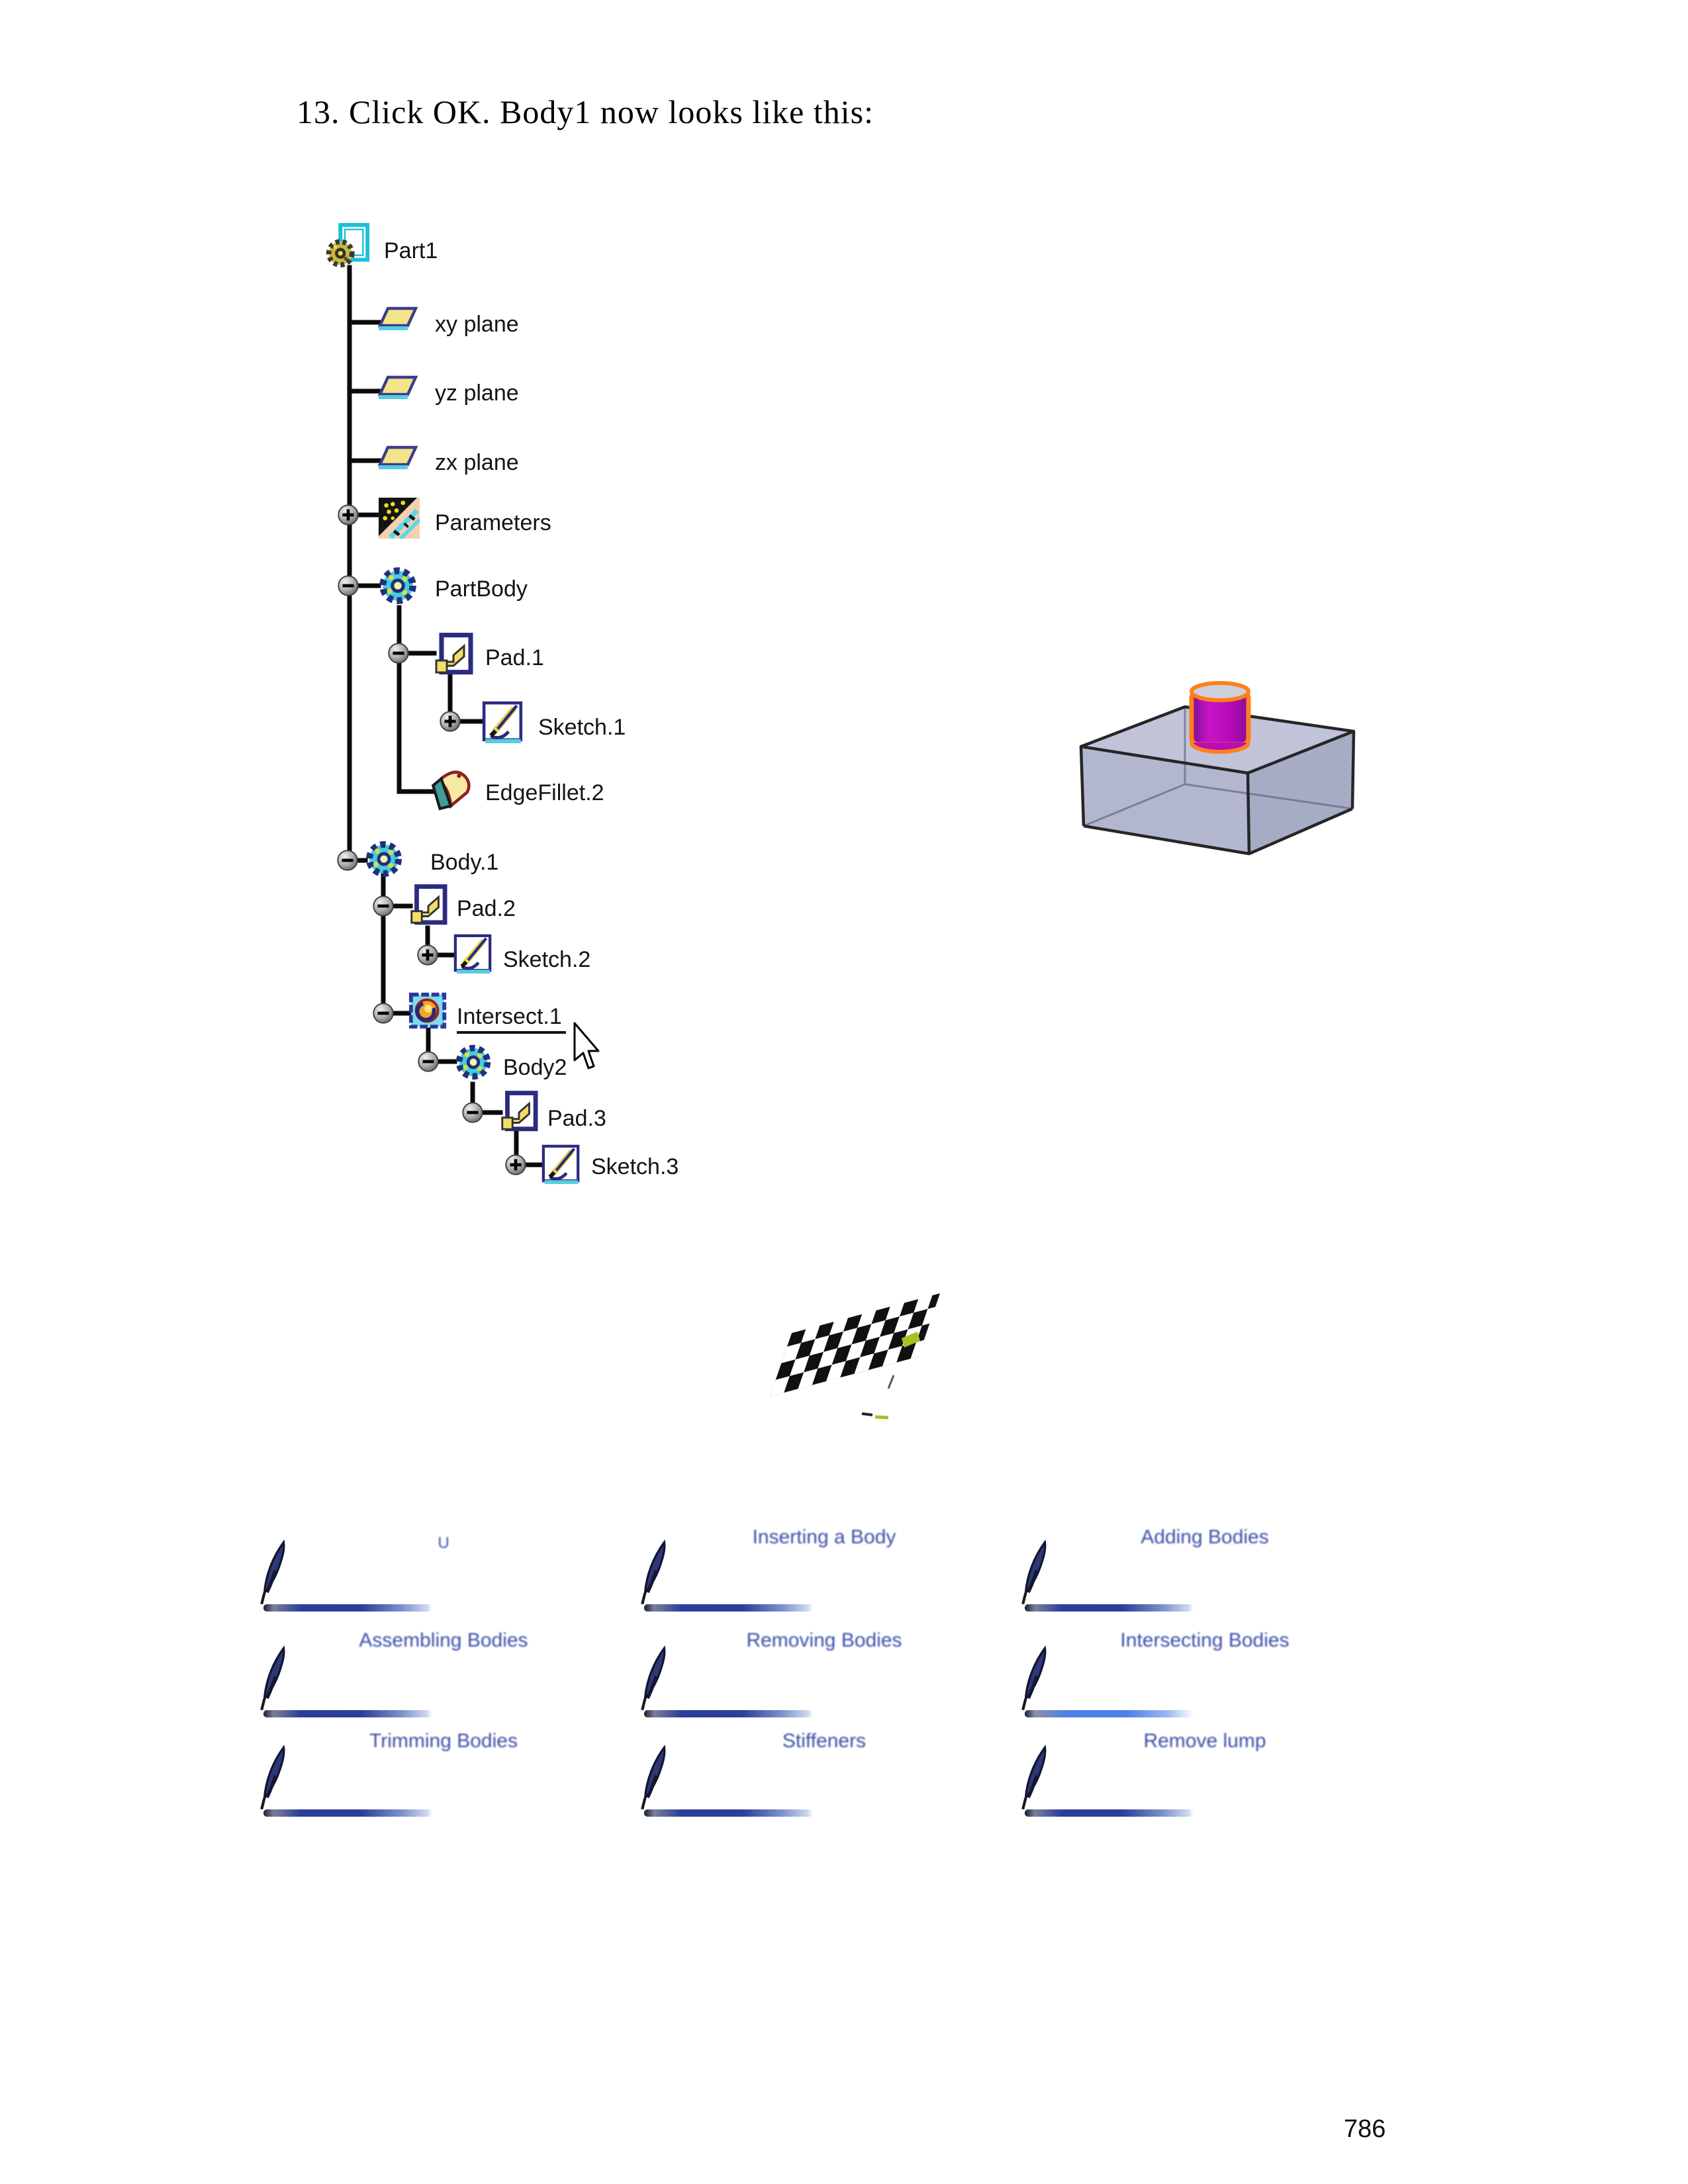  What do you see at coordinates (544, 792) in the screenshot?
I see `tree-node-edgefillet2: EdgeFillet.2` at bounding box center [544, 792].